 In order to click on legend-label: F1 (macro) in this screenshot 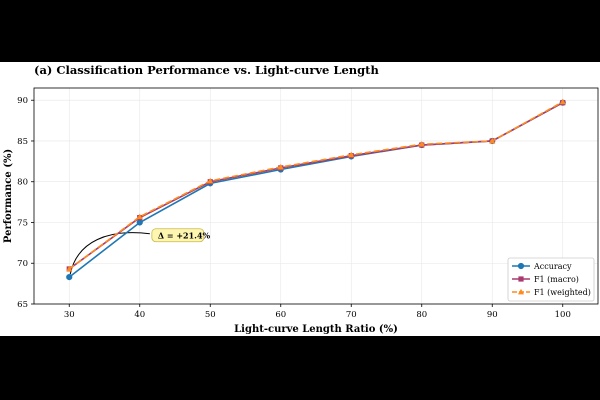, I will do `click(556, 279)`.